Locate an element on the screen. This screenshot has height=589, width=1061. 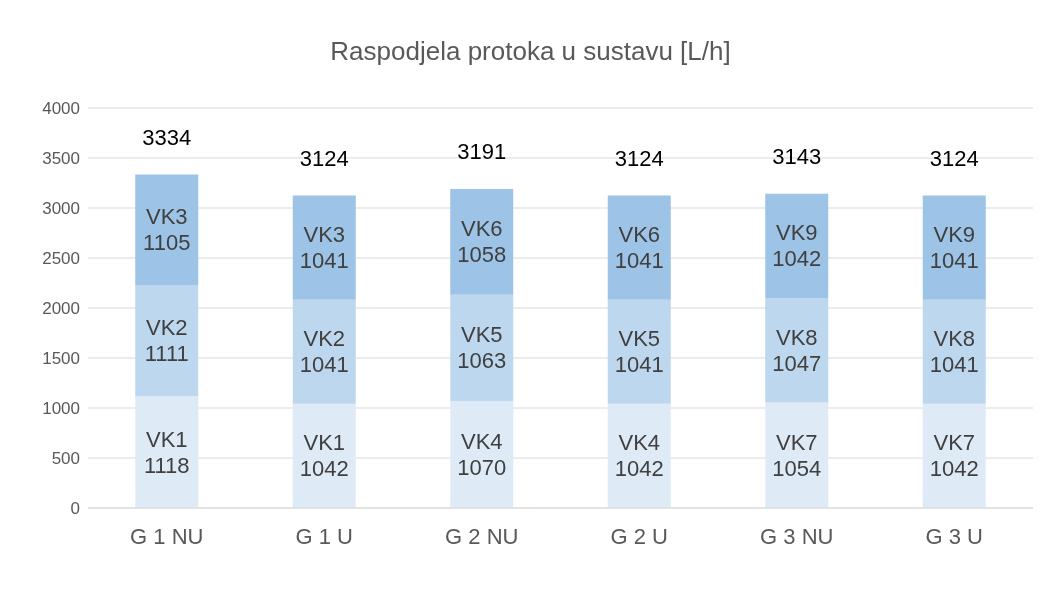
data-label: VK5 1063 is located at coordinates (482, 348).